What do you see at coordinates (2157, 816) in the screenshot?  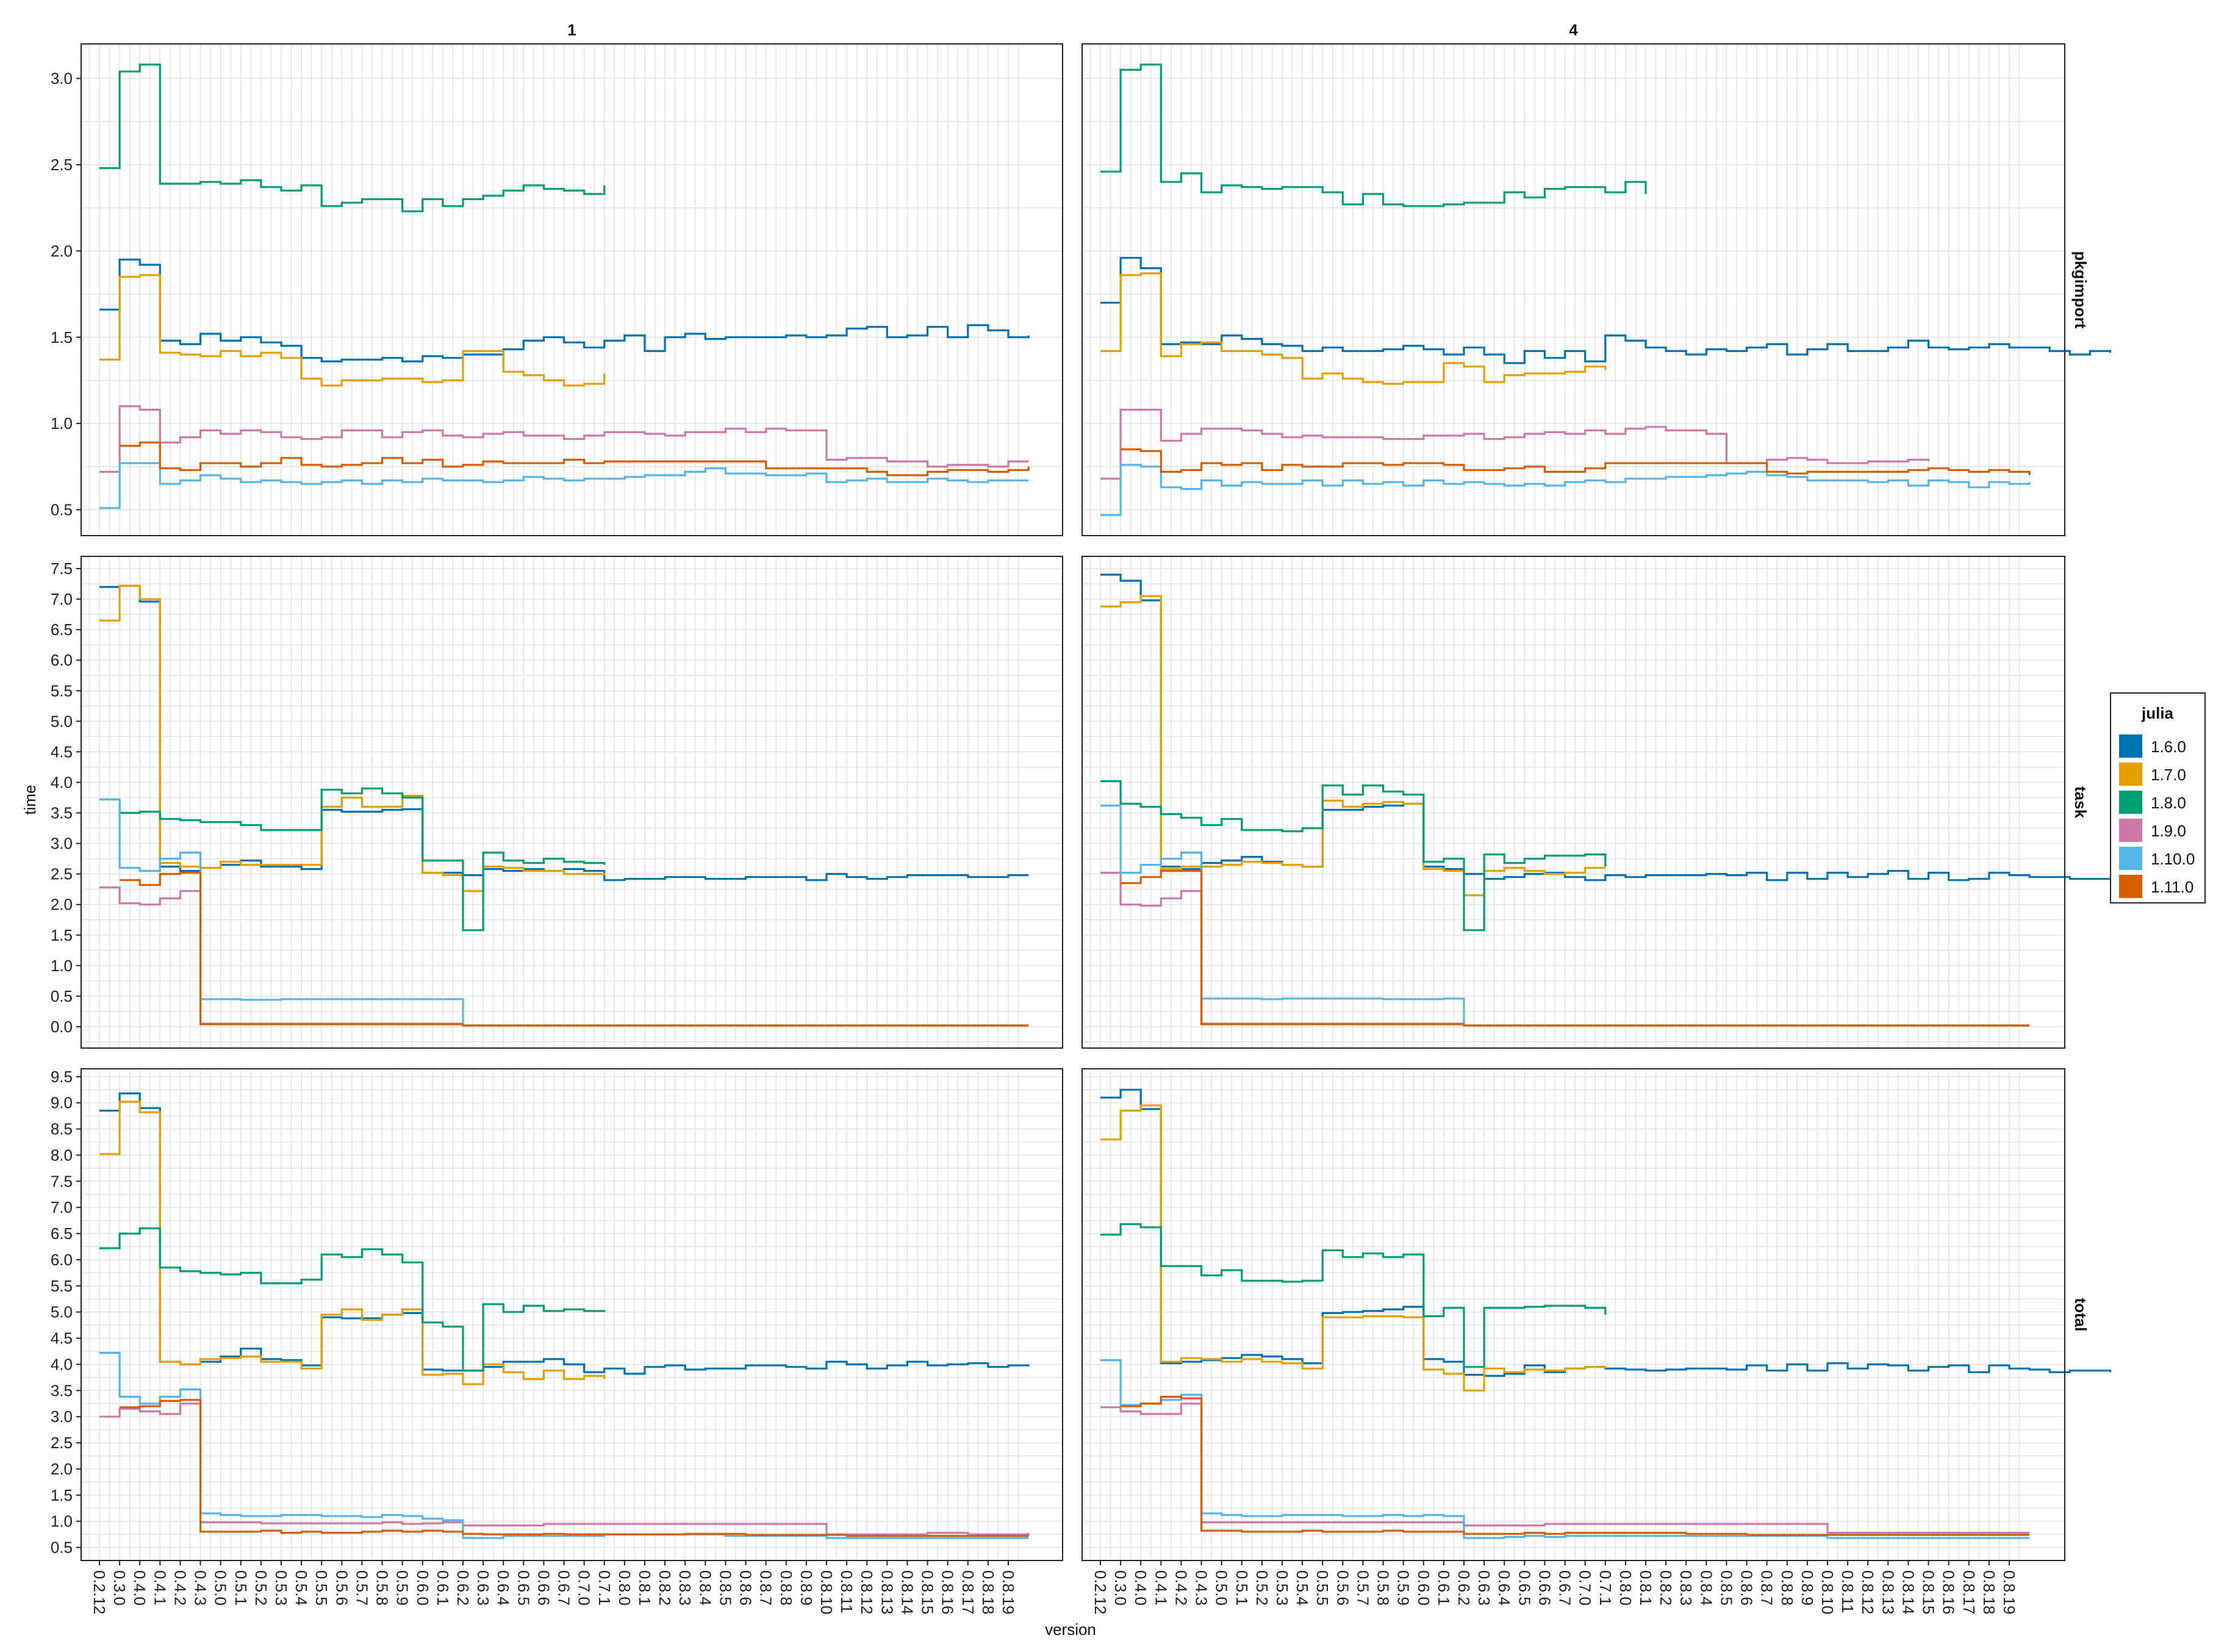 I see `legend-items: 1.6.0 1.7.0 1.8.0 1.9.0 1.10.0 1.11.0` at bounding box center [2157, 816].